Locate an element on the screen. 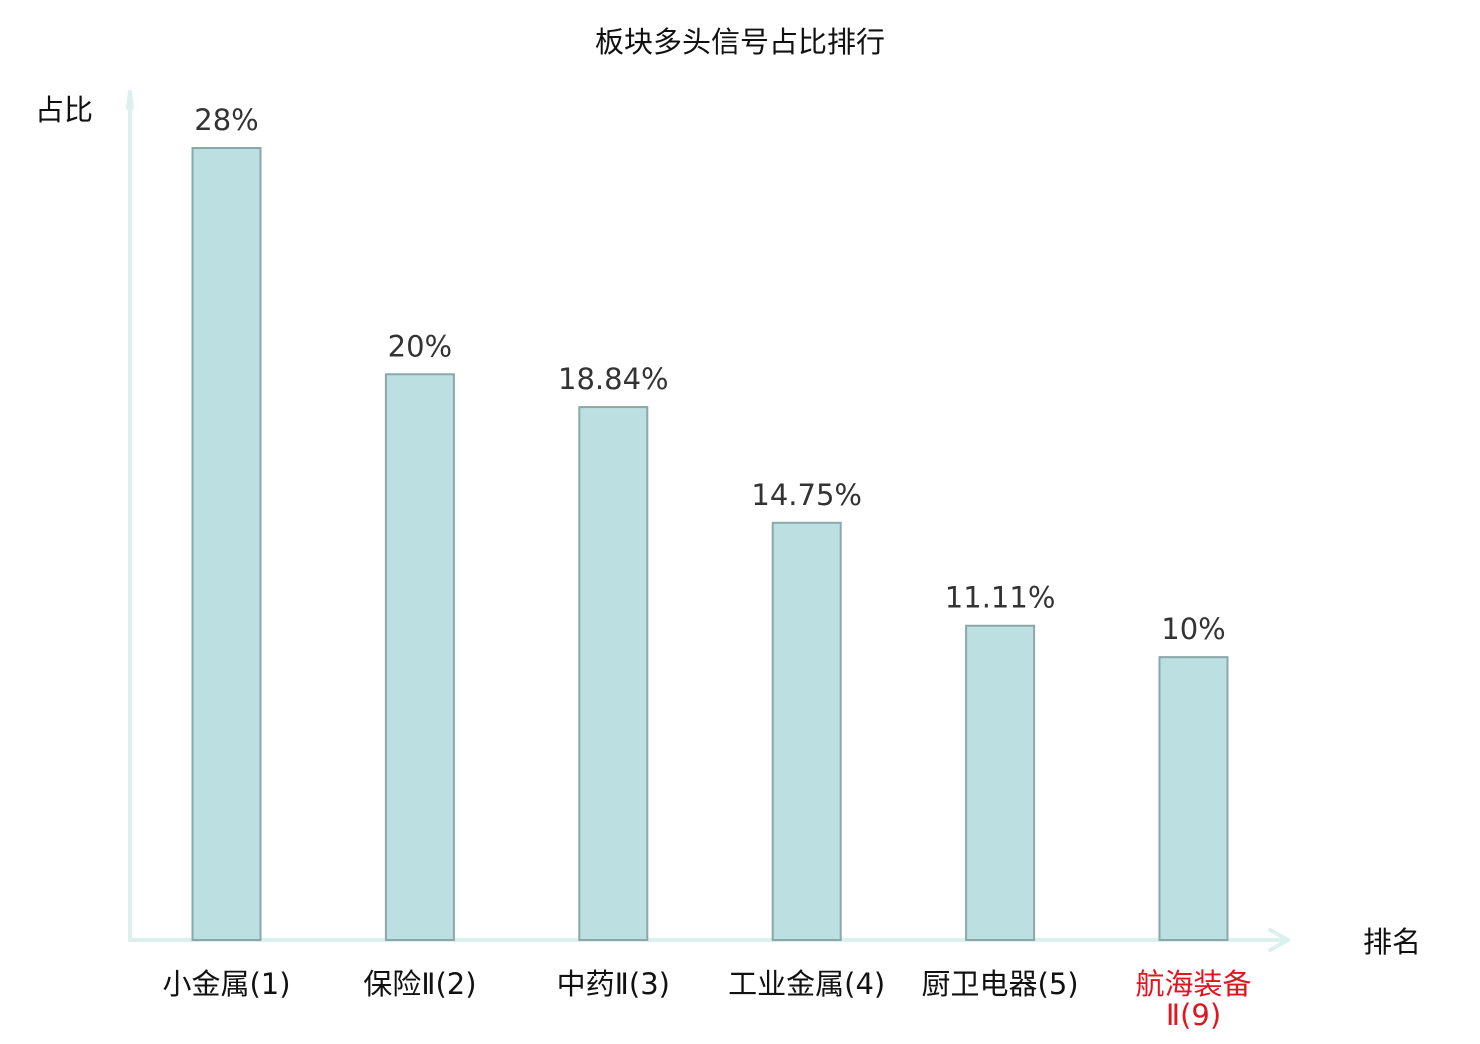 The height and width of the screenshot is (1044, 1480). chart-title: 板块多头信号占比排行 is located at coordinates (740, 42).